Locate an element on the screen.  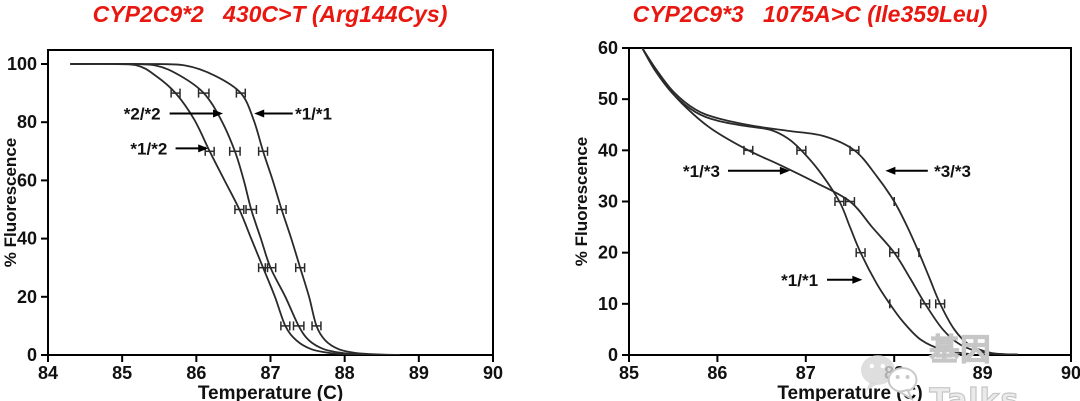
y-tick-label: 50 is located at coordinates (608, 99).